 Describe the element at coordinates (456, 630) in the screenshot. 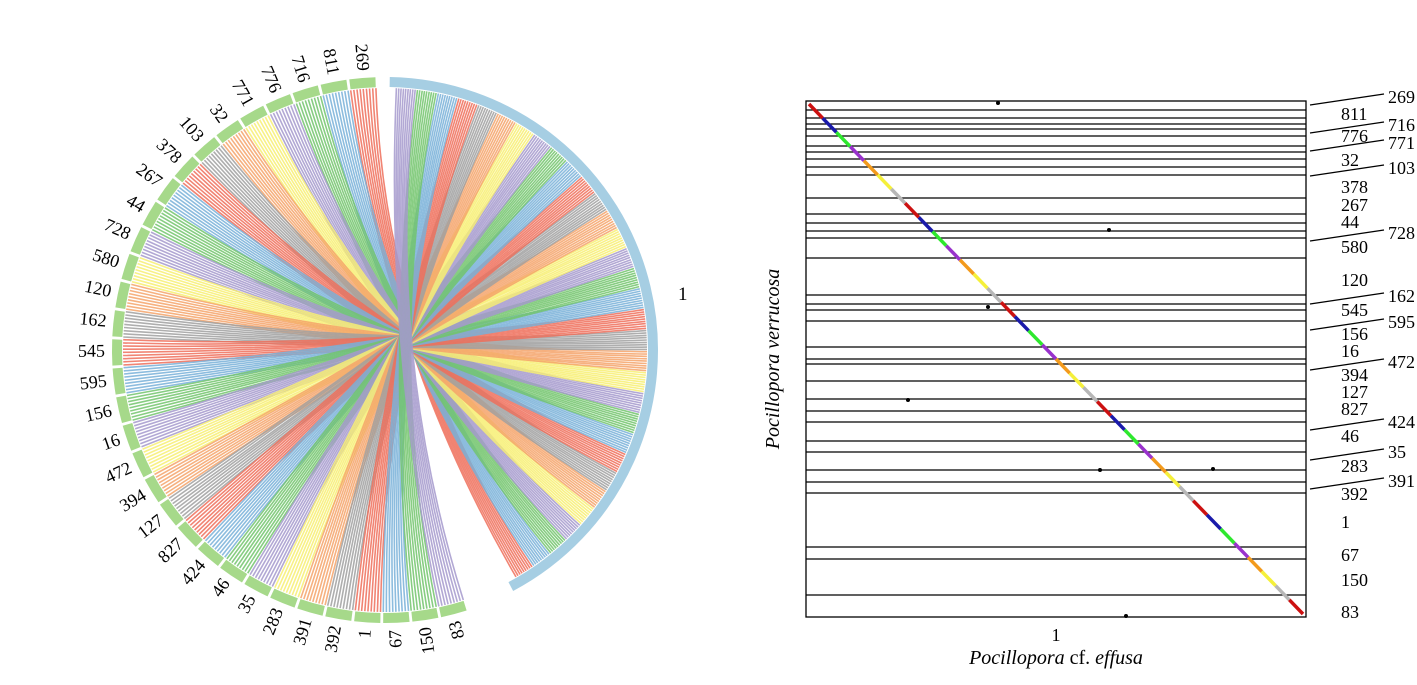

I see `scaffold-label: 83` at that location.